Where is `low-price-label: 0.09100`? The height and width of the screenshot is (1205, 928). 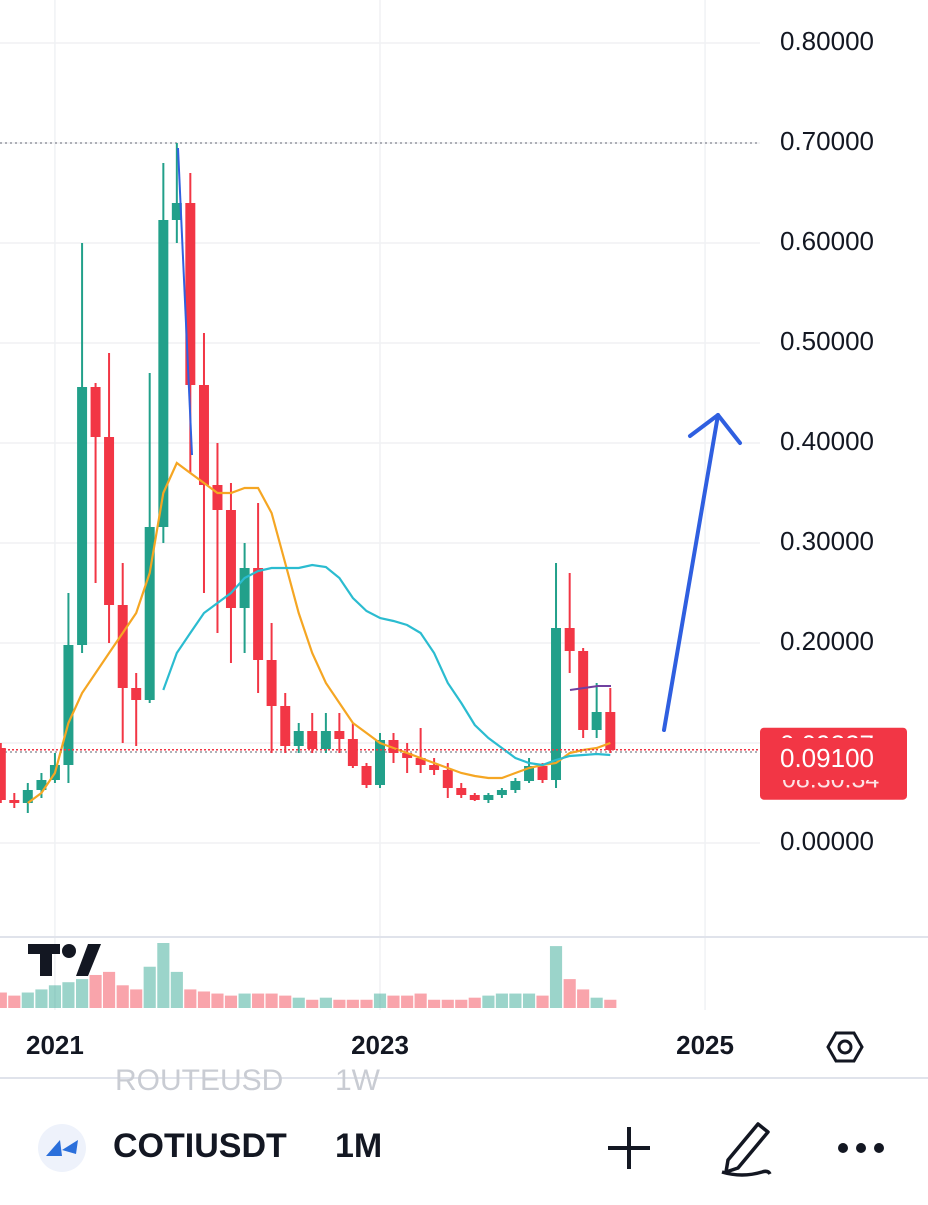 low-price-label: 0.09100 is located at coordinates (827, 758).